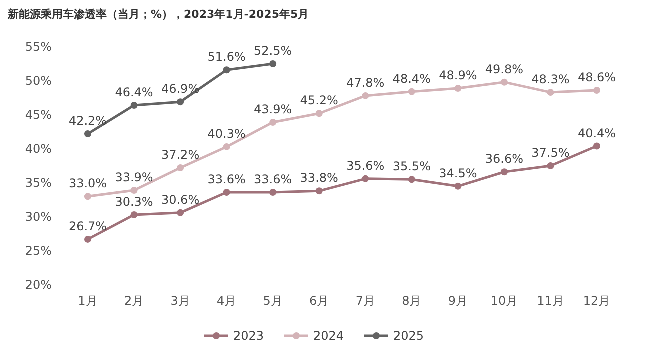 The height and width of the screenshot is (349, 649). What do you see at coordinates (550, 301) in the screenshot?
I see `x-tick-label: 11月` at bounding box center [550, 301].